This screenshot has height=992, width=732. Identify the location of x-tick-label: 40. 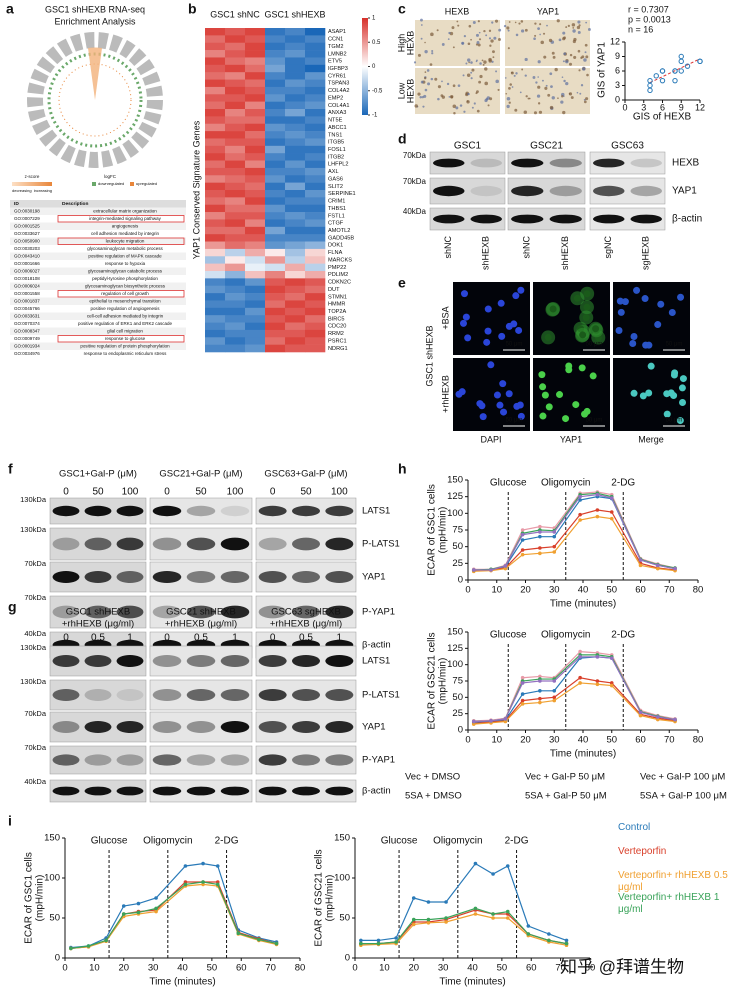
(583, 740).